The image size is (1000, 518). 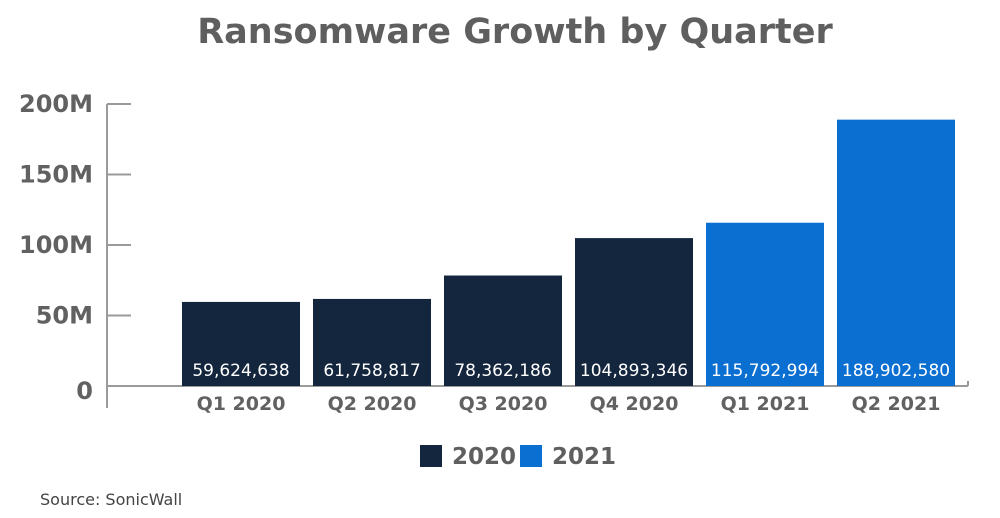 I want to click on legend-item: 2020, so click(x=468, y=457).